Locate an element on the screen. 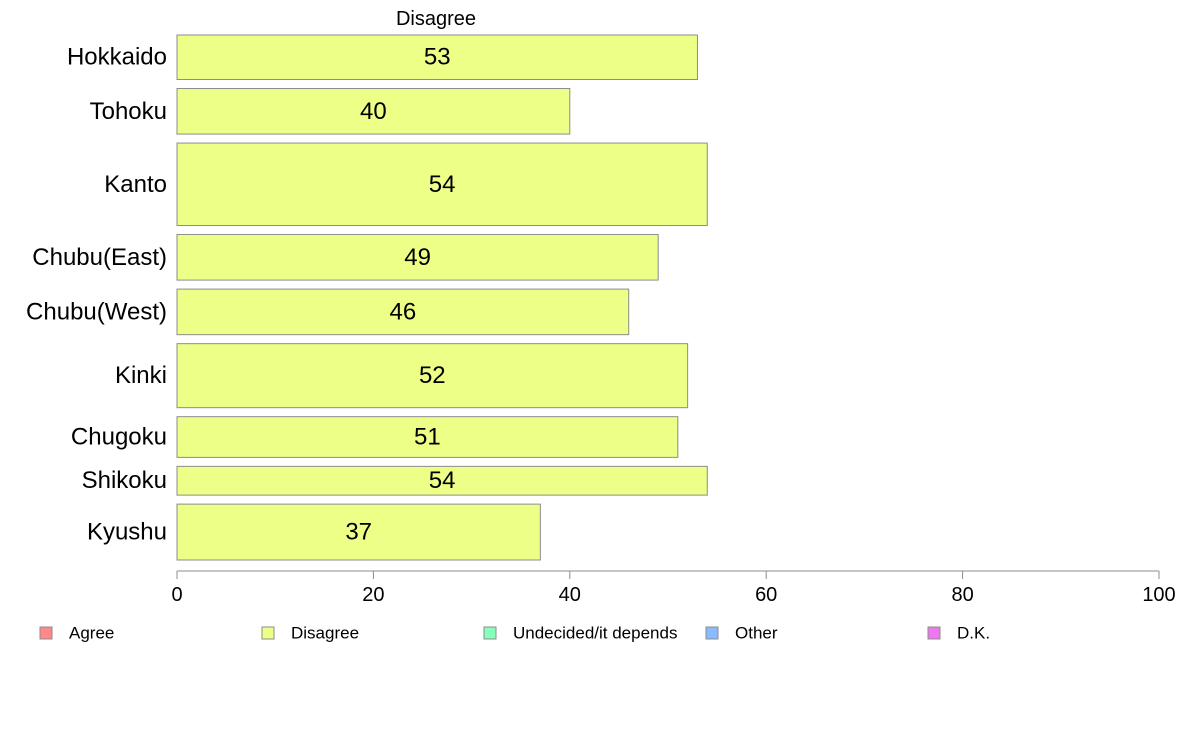  bar-chubu-east- is located at coordinates (417, 257).